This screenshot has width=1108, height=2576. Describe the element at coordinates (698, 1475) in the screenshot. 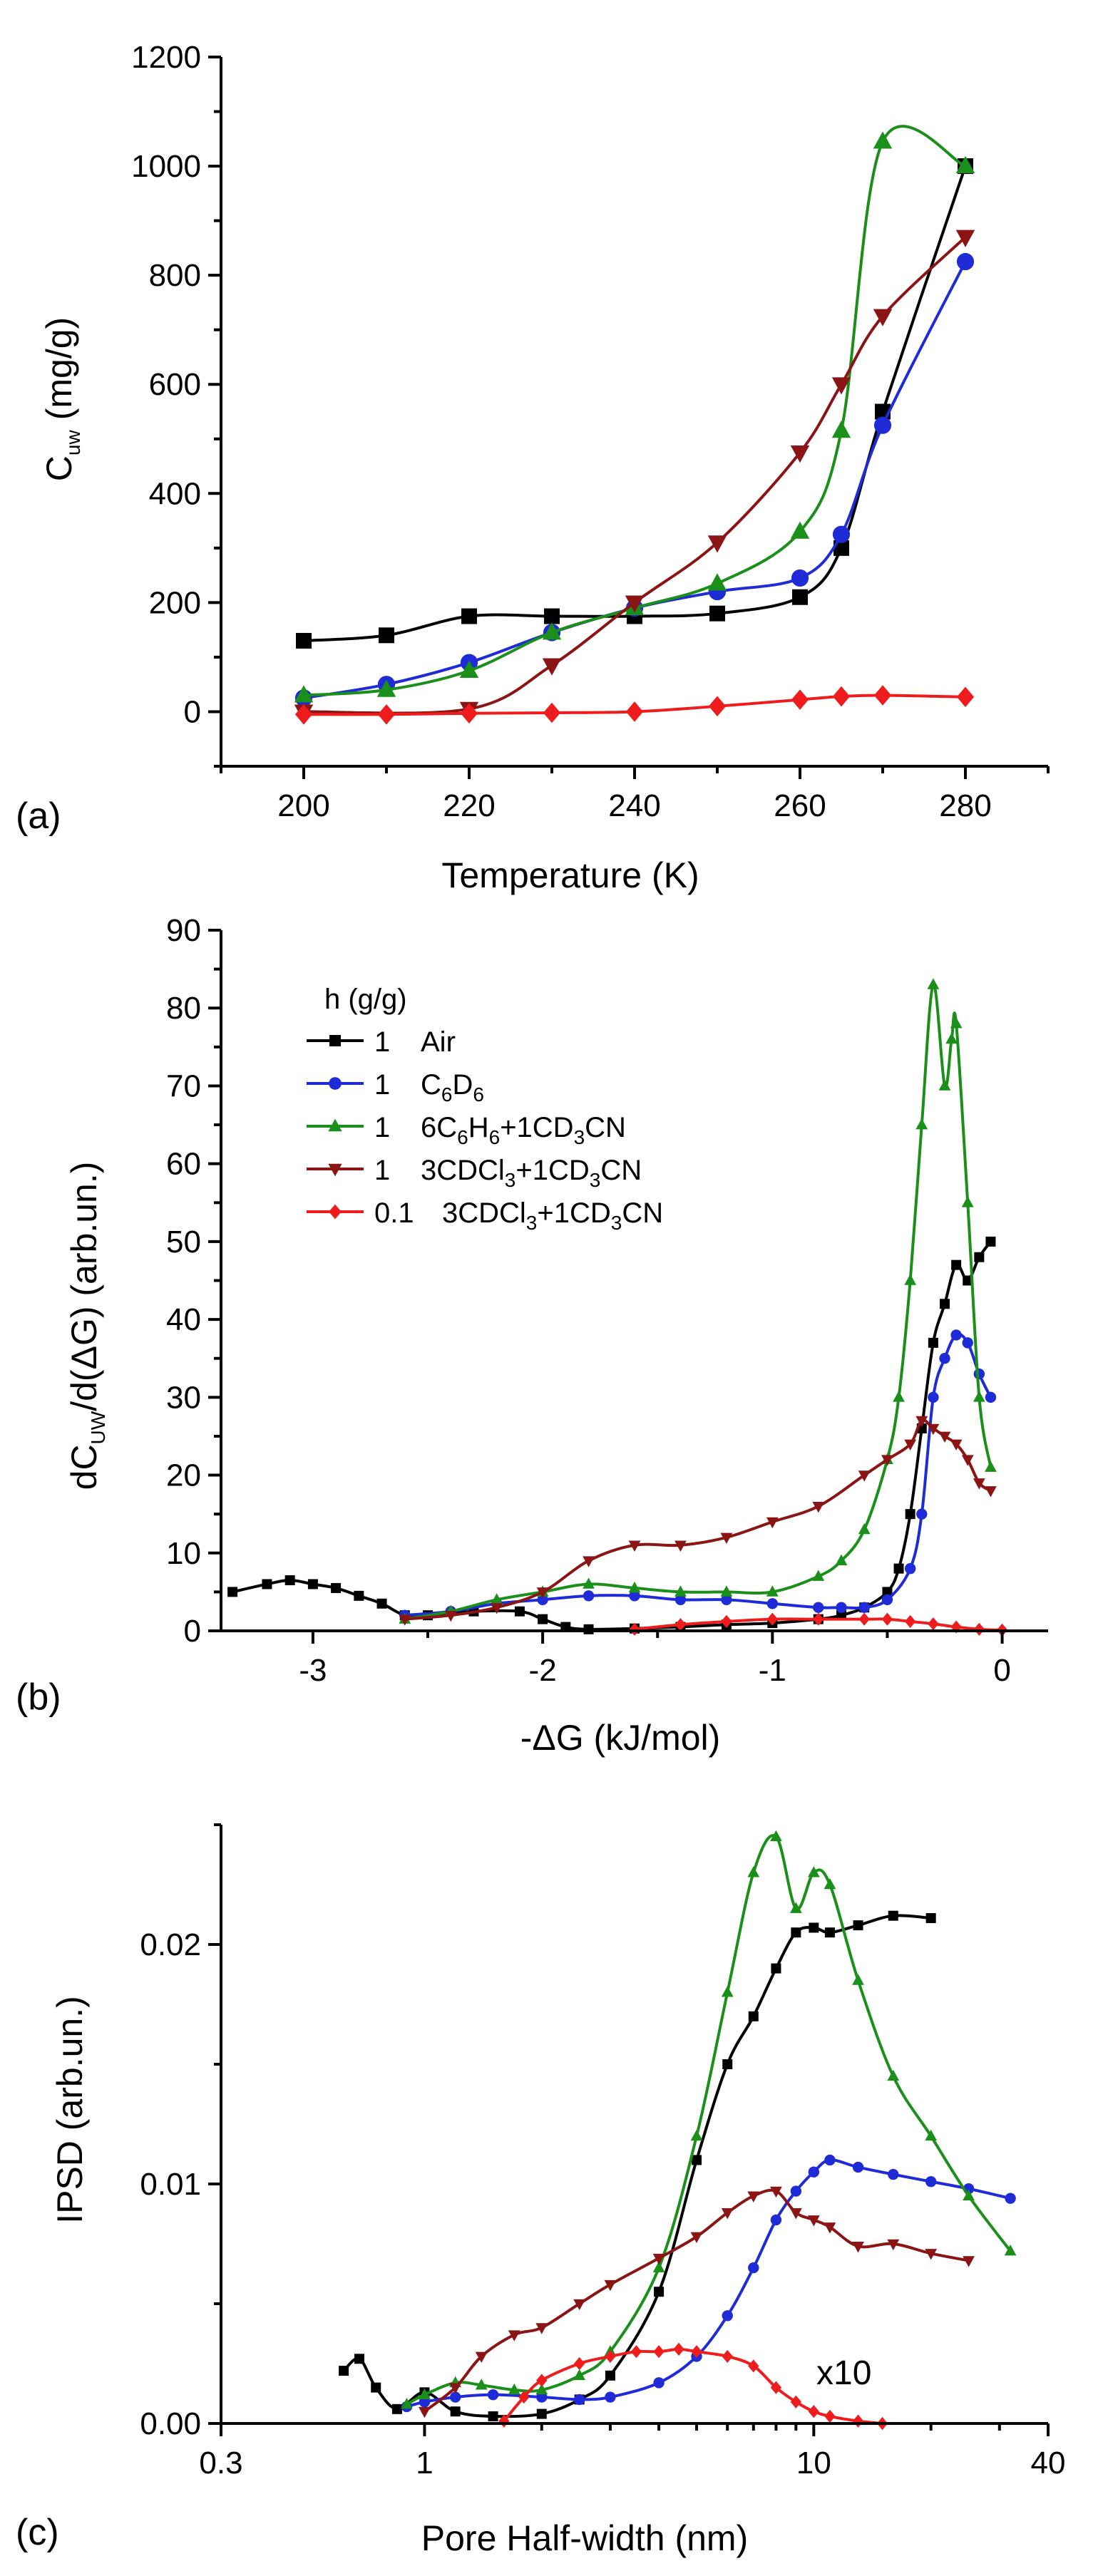

I see `series-c6d6` at that location.